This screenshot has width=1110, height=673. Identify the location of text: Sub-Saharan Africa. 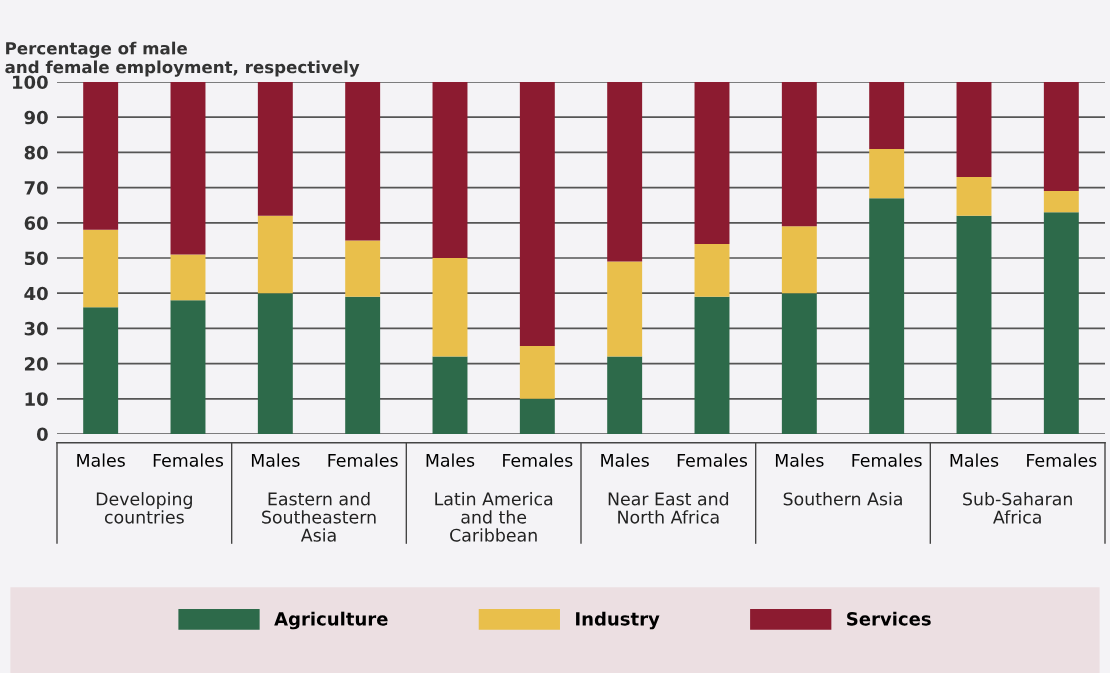
(1017, 508).